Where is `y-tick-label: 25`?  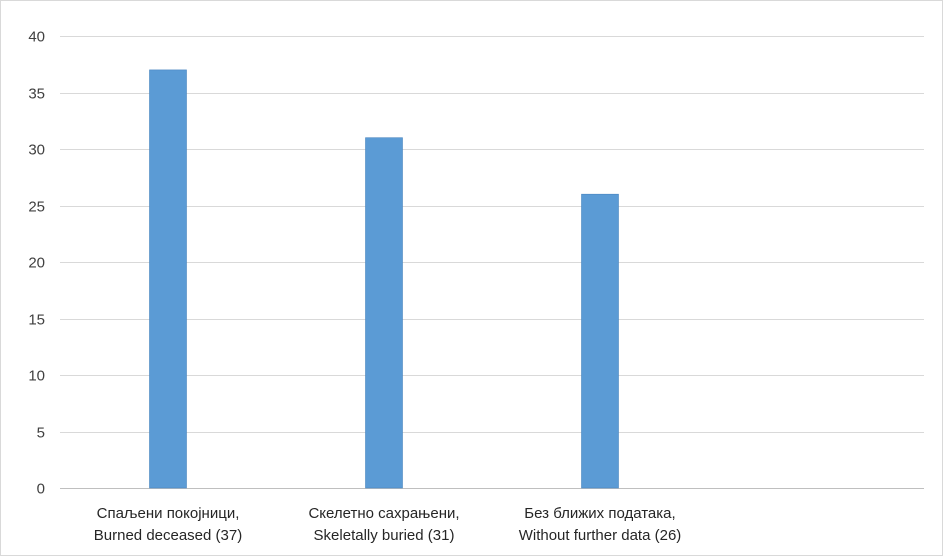 y-tick-label: 25 is located at coordinates (36, 207).